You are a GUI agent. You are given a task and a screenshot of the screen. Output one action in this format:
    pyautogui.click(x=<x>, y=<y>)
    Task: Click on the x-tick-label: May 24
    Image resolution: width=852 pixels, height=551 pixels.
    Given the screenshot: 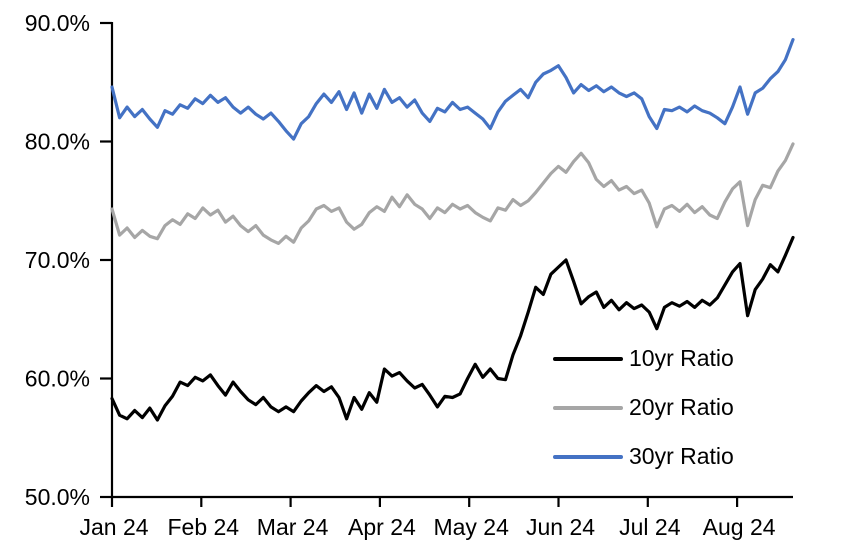 What is the action you would take?
    pyautogui.click(x=471, y=527)
    